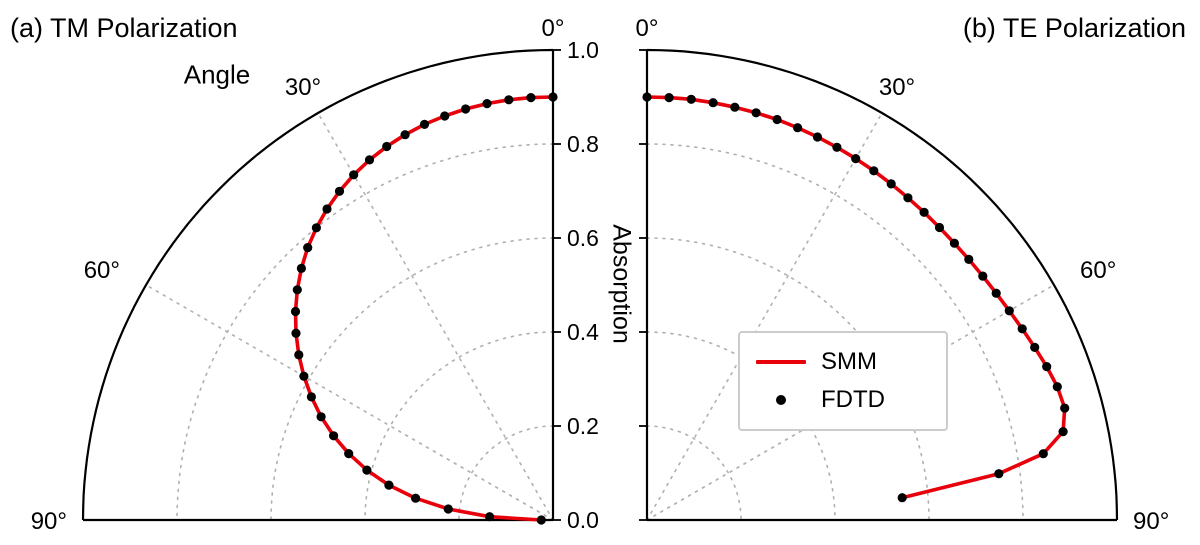 This screenshot has width=1200, height=545. Describe the element at coordinates (849, 361) in the screenshot. I see `legend-smm-label: SMM` at that location.